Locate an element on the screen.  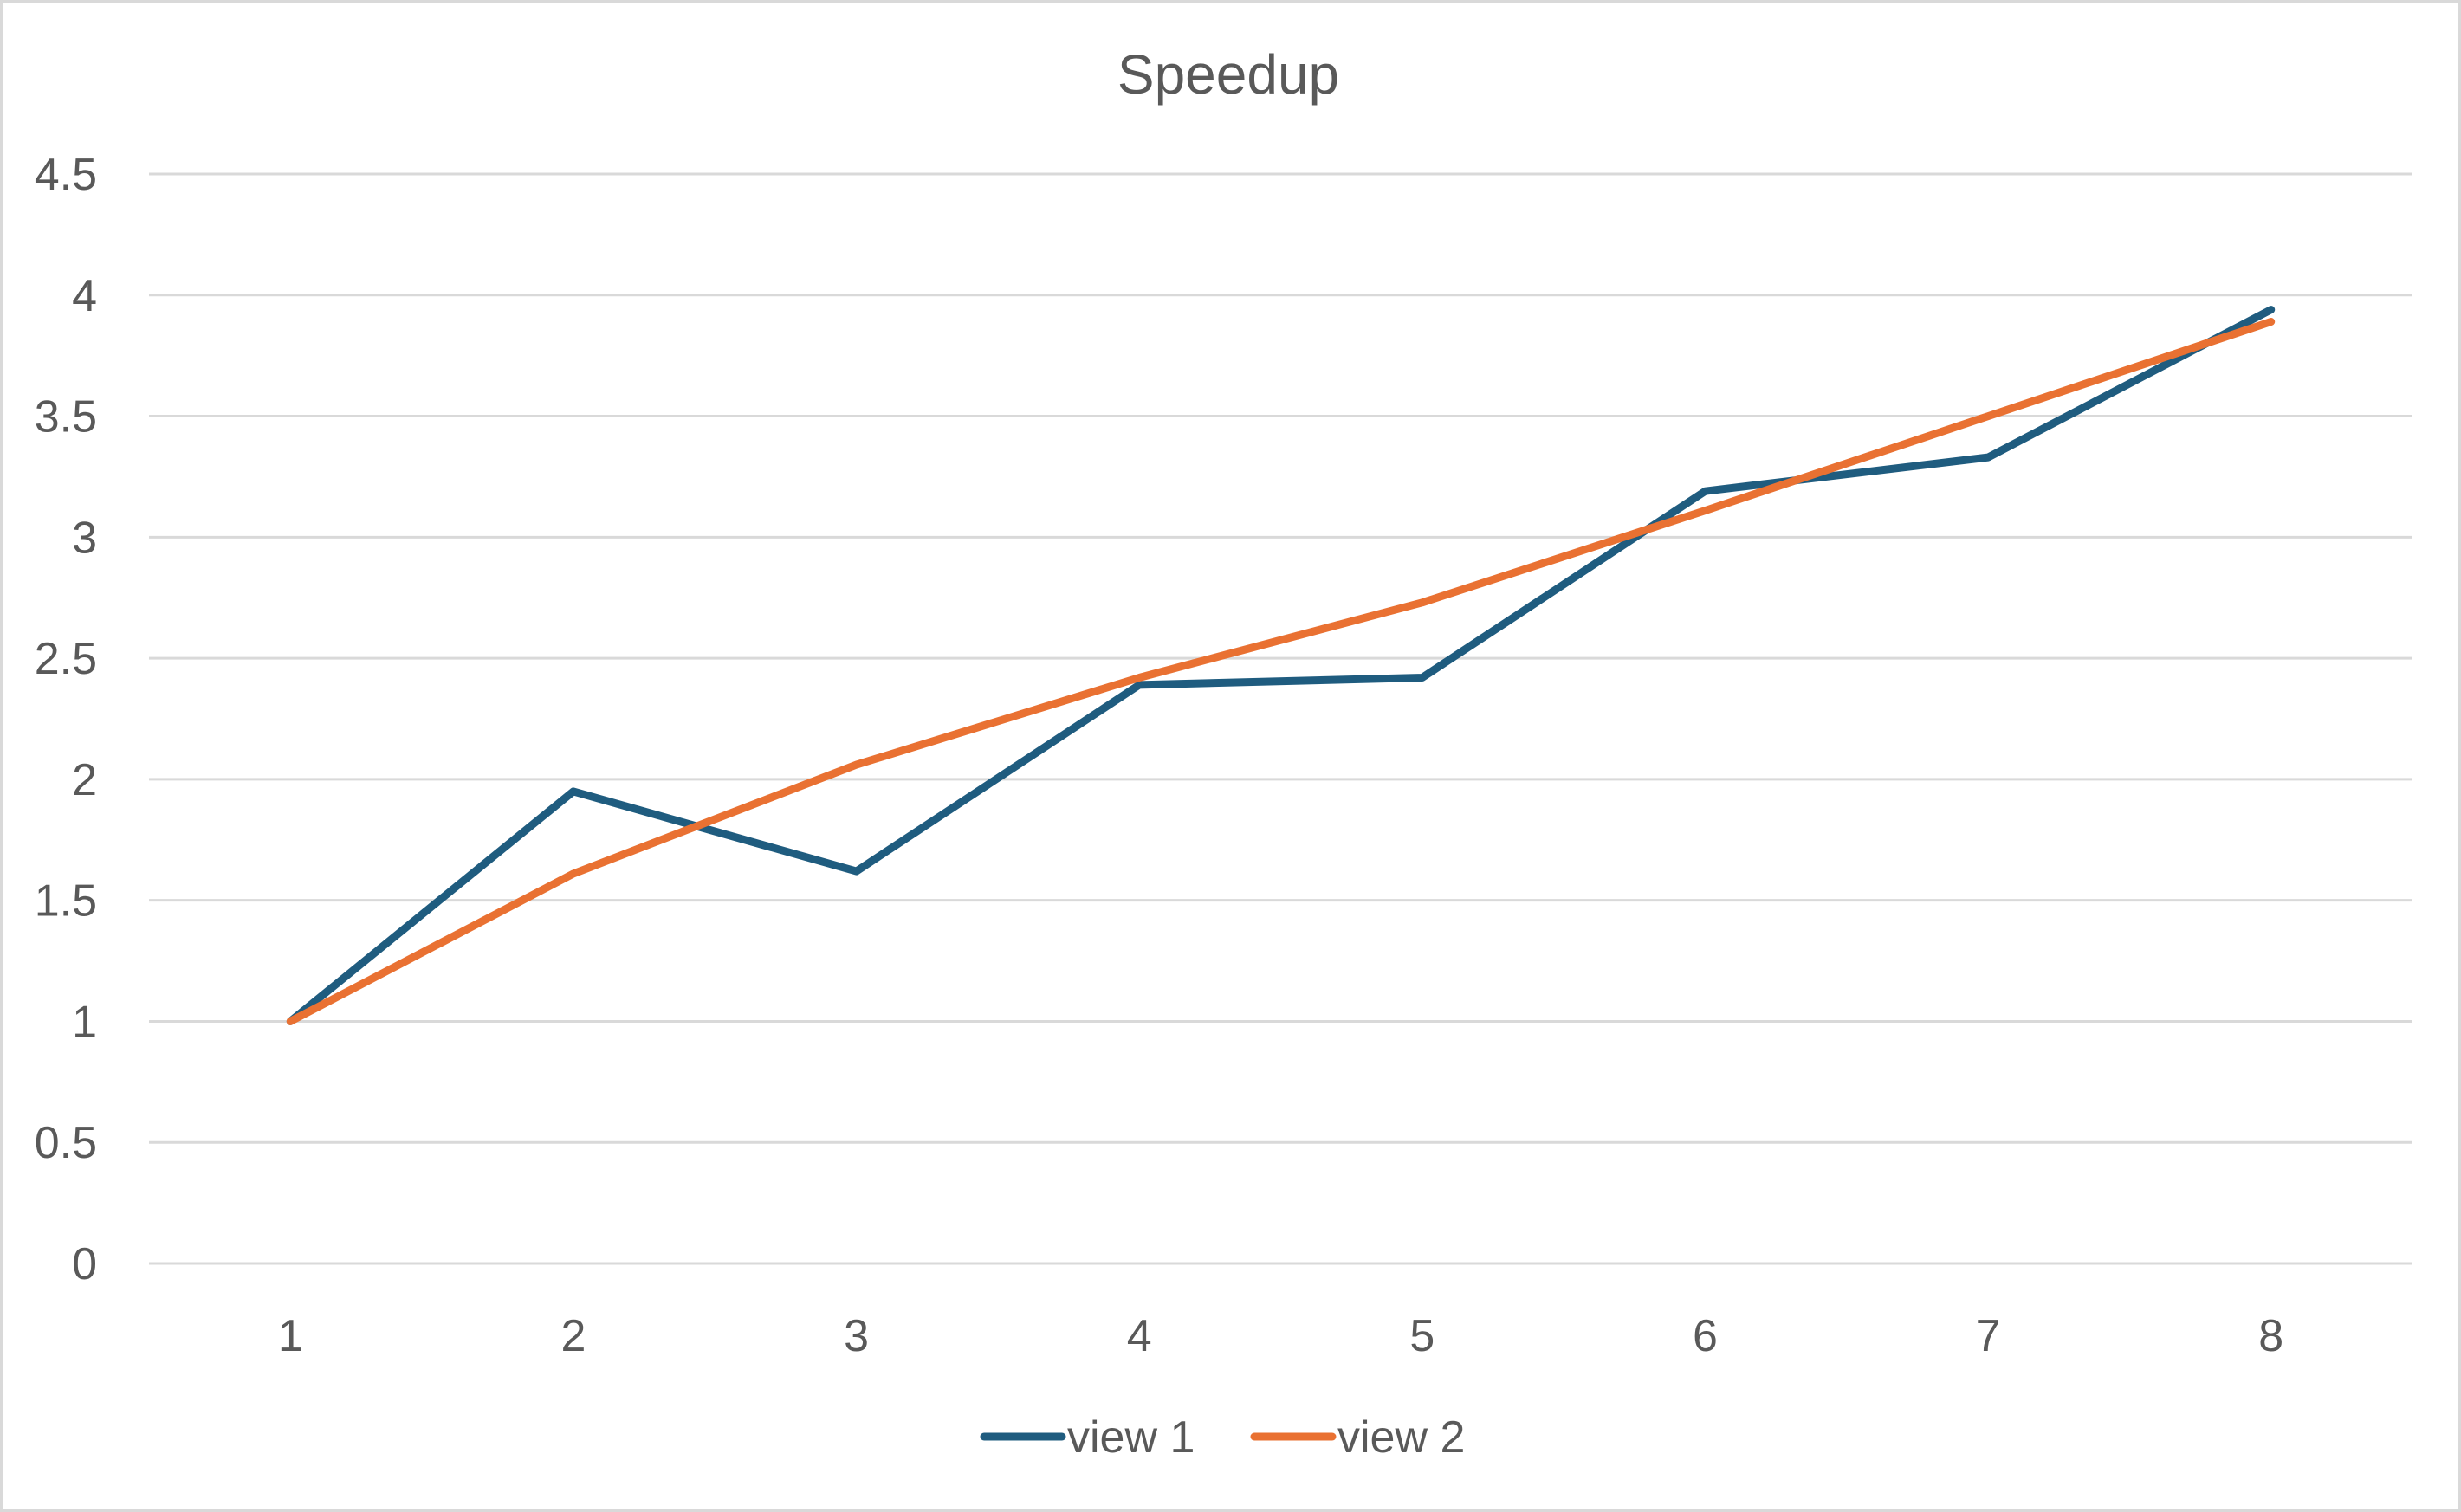
y-tick-label: 1 is located at coordinates (84, 1022).